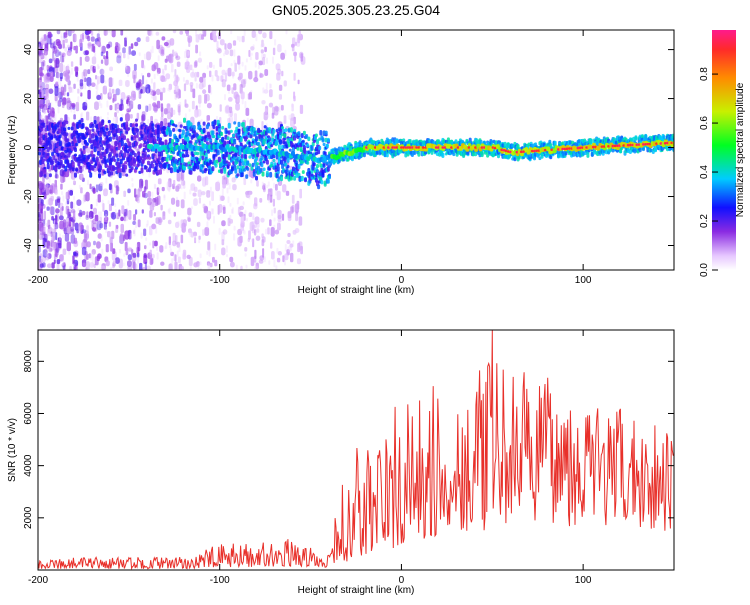 The height and width of the screenshot is (605, 750). What do you see at coordinates (44, 125) in the screenshot?
I see `spectrogram-cell-1928` at bounding box center [44, 125].